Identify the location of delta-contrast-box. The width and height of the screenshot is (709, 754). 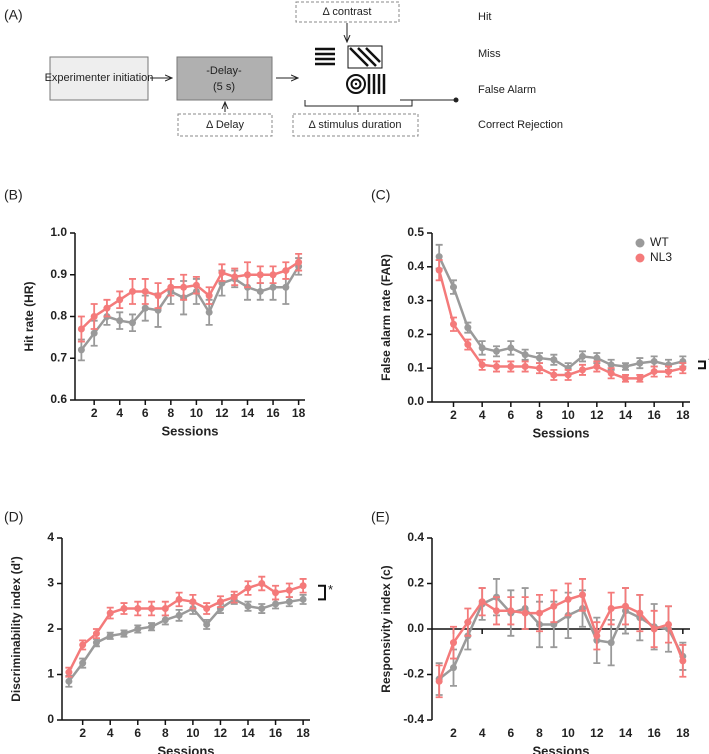
(347, 12).